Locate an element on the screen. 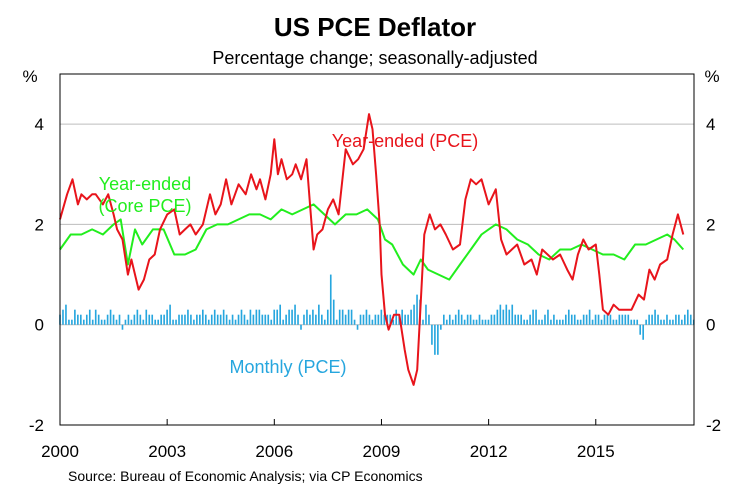  core-annotation: Year-ended is located at coordinates (145, 184).